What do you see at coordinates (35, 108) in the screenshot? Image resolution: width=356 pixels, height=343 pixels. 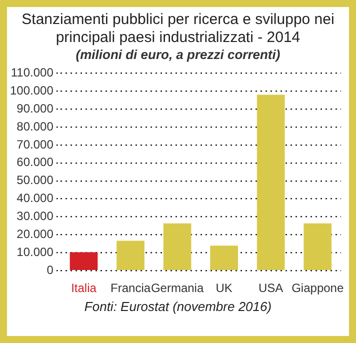 I see `y-tick-label: 90.000` at bounding box center [35, 108].